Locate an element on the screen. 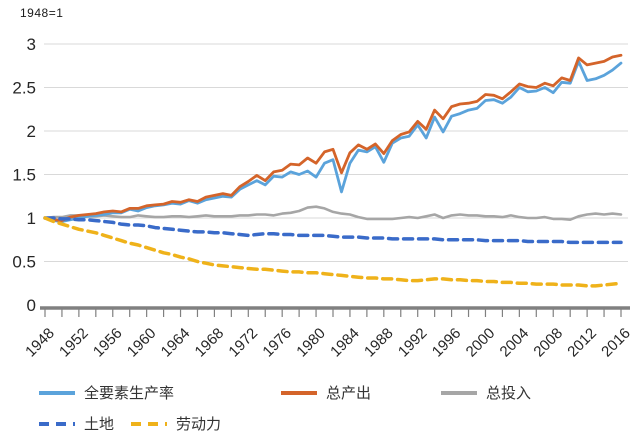 The image size is (640, 446). x-tick-label-1984: 1984 is located at coordinates (345, 343).